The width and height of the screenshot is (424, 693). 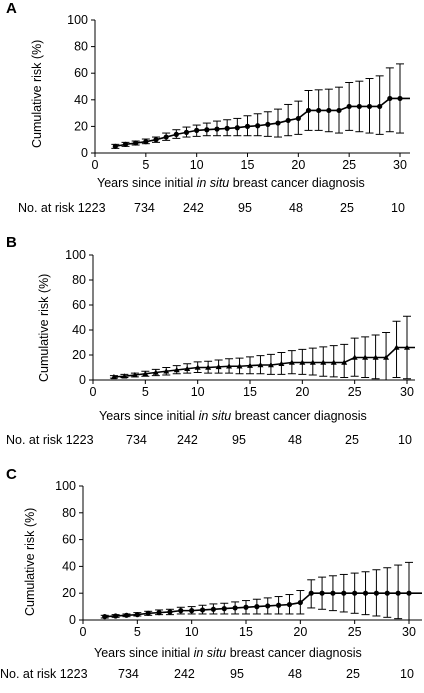 I want to click on chart-b-ylabel: Cumulative risk (%), so click(x=44, y=327).